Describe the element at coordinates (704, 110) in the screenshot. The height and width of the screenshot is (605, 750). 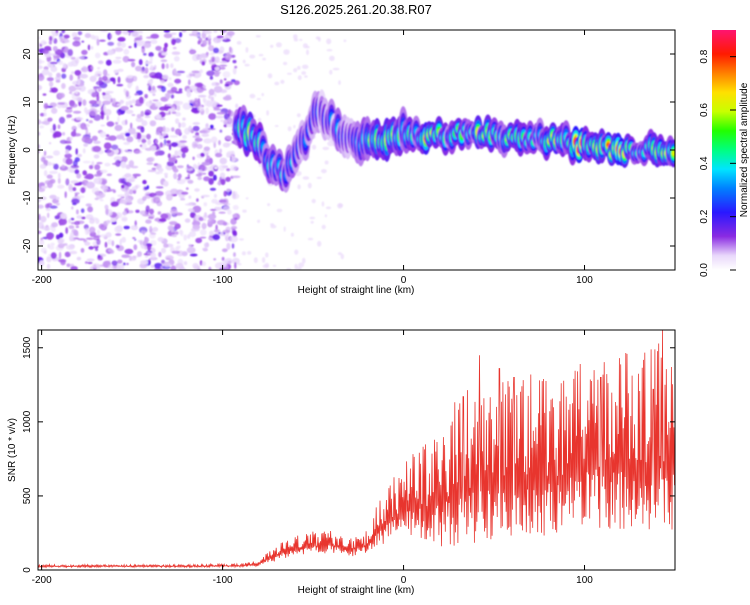
I see `colorbar-tick-label: 0.6` at that location.